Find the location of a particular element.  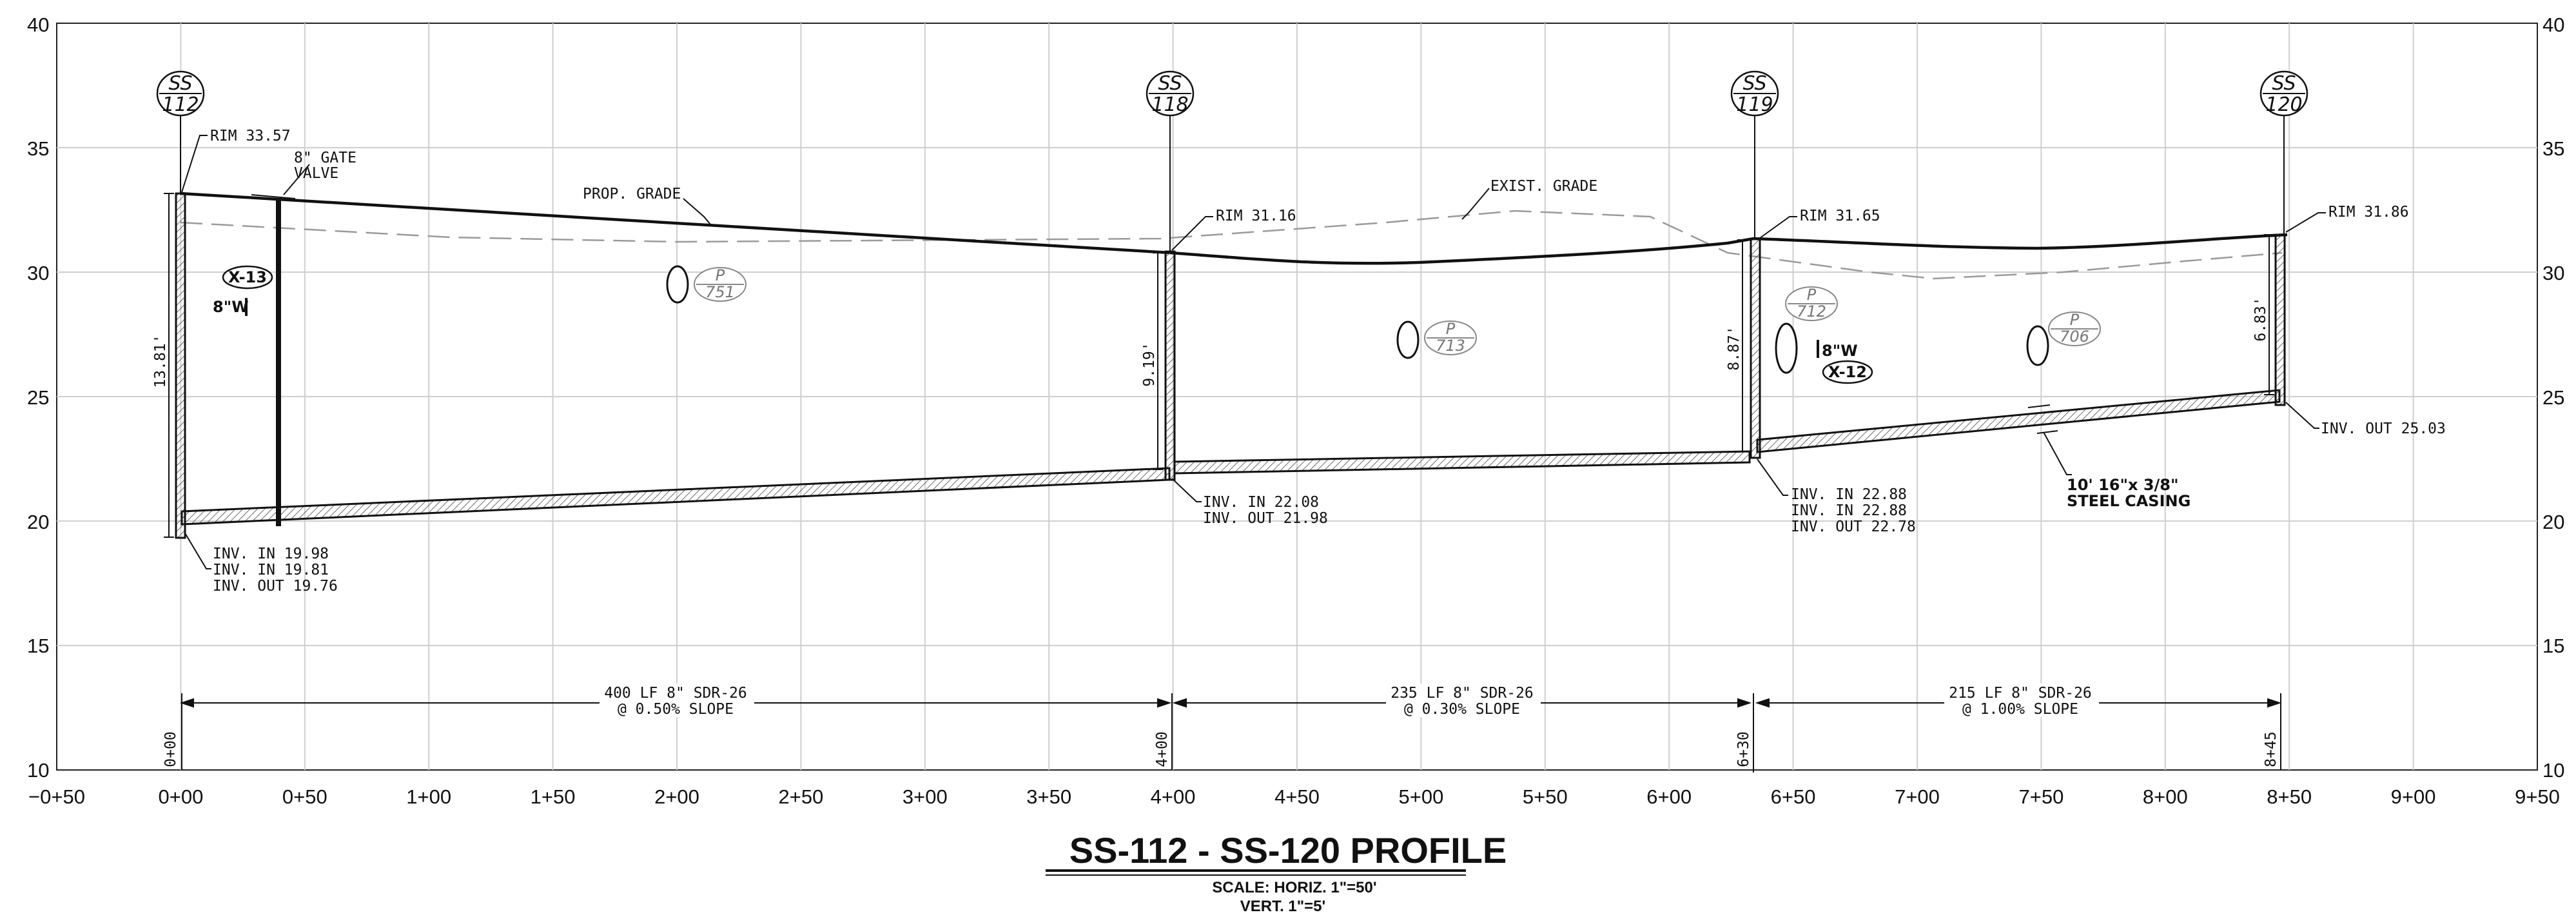

station-label: 8+45 is located at coordinates (2271, 749).